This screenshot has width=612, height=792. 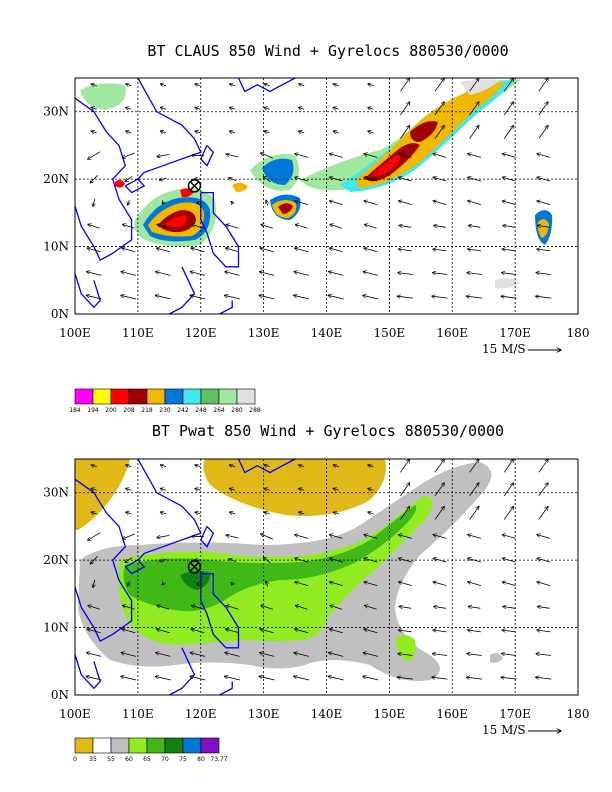 What do you see at coordinates (194, 567) in the screenshot?
I see `gyre-cross-b` at bounding box center [194, 567].